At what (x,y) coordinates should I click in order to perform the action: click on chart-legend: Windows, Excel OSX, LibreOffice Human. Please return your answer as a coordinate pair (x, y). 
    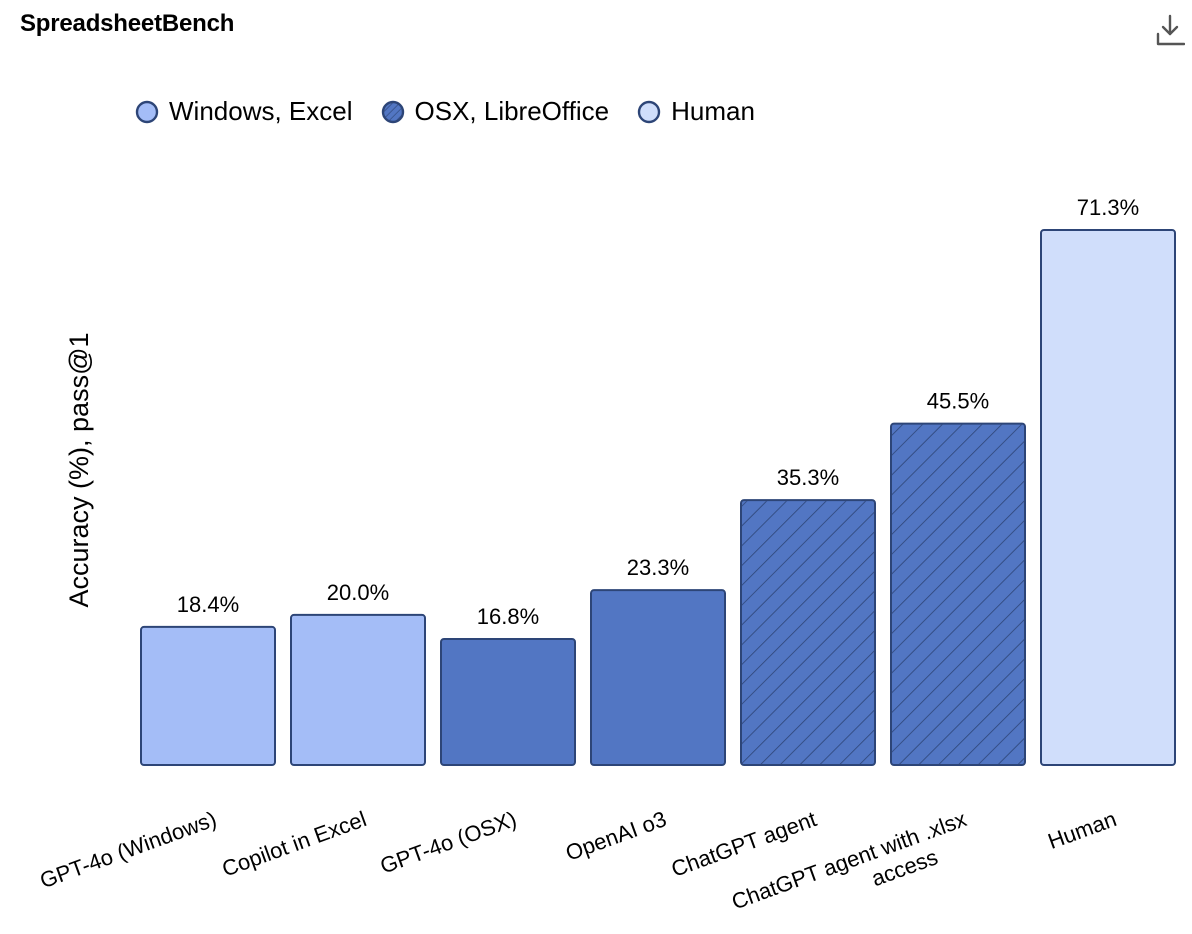
    Looking at the image, I should click on (459, 111).